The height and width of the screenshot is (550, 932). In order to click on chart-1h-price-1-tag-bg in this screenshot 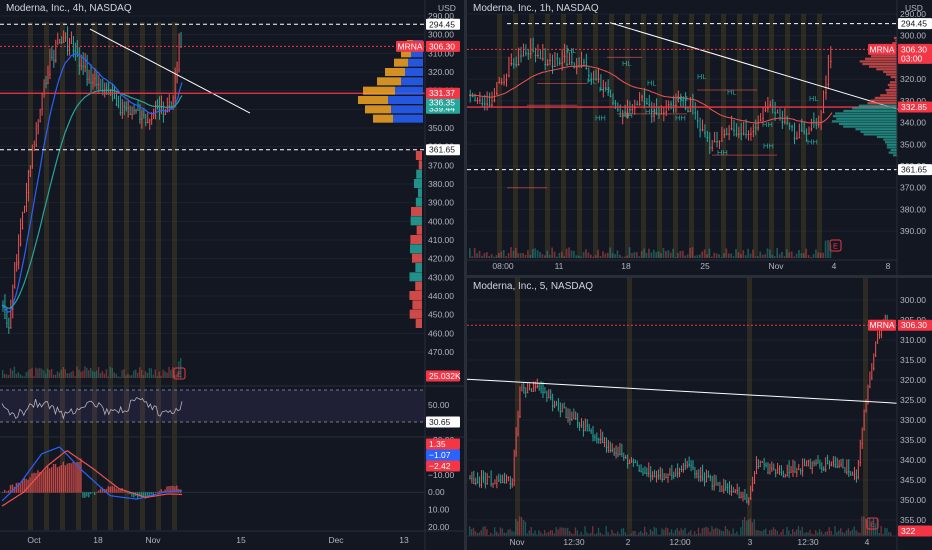, I will do `click(915, 107)`.